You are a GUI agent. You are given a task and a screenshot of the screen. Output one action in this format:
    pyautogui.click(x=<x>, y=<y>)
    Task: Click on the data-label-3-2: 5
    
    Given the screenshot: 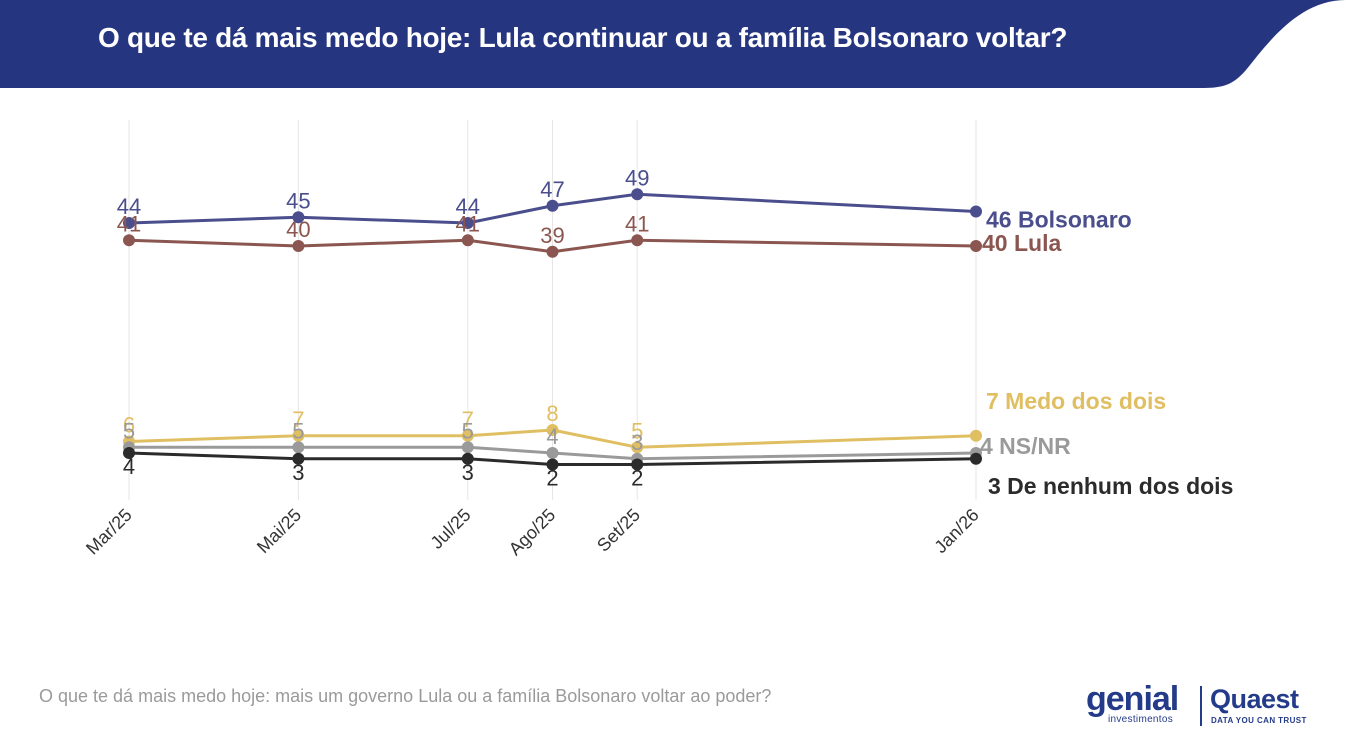 What is the action you would take?
    pyautogui.click(x=468, y=430)
    